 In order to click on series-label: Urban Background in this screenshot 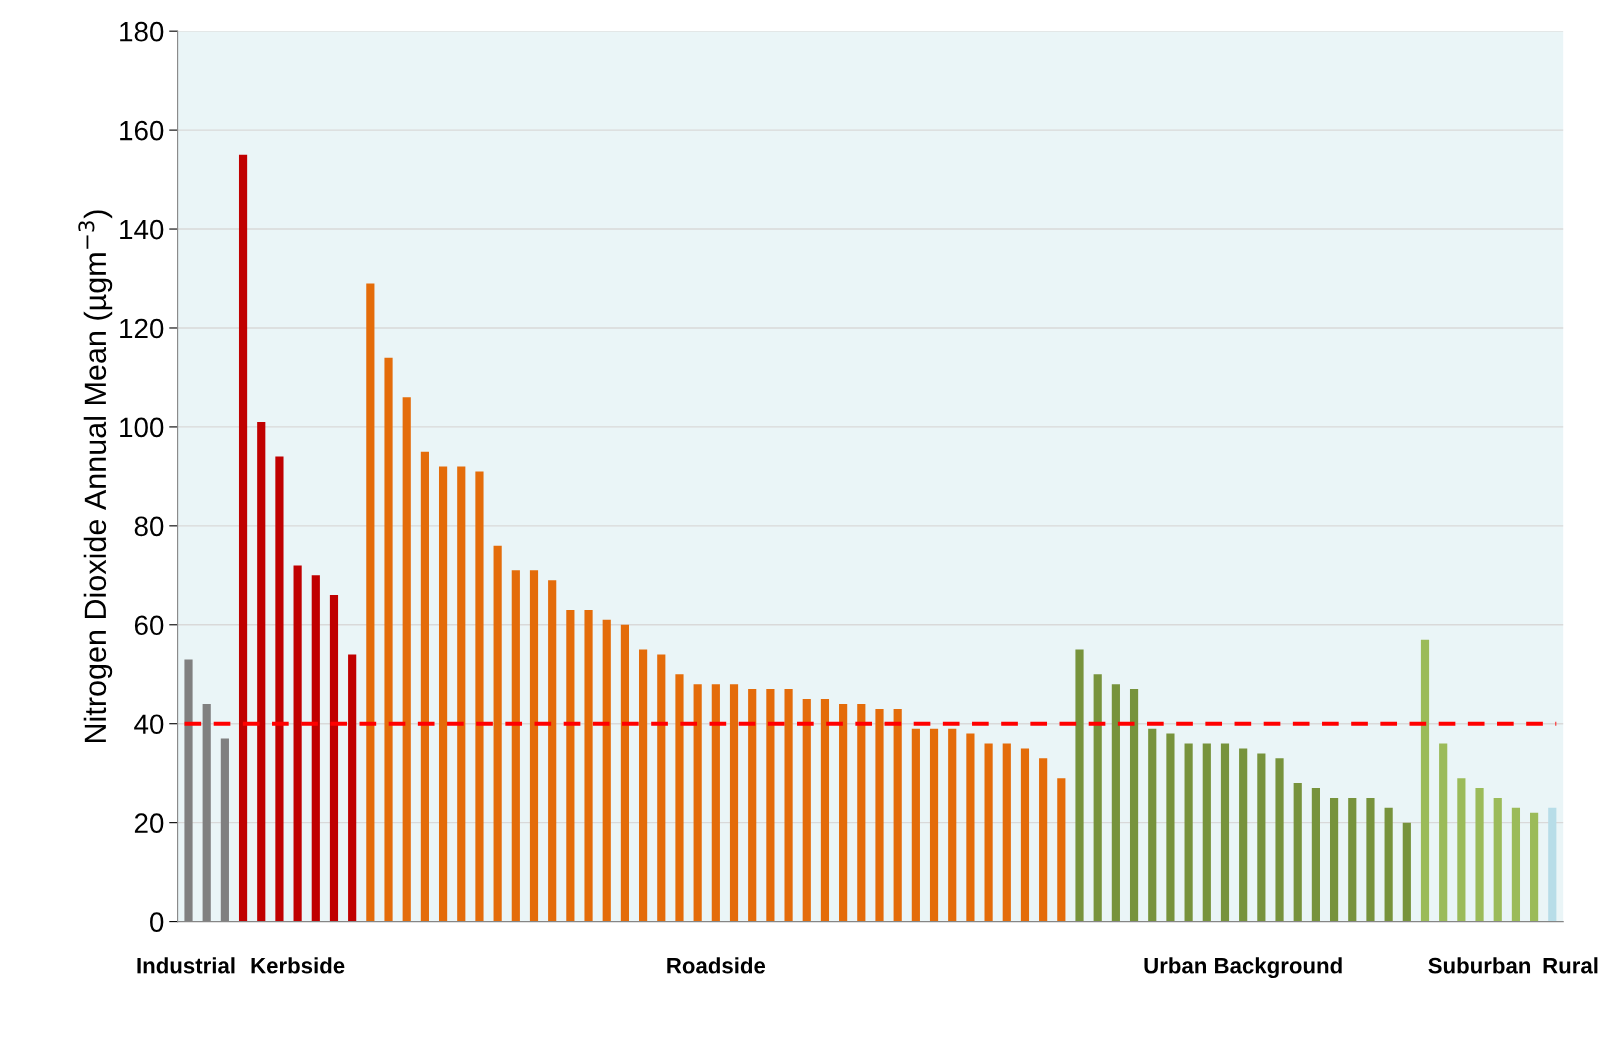, I will do `click(1243, 968)`.